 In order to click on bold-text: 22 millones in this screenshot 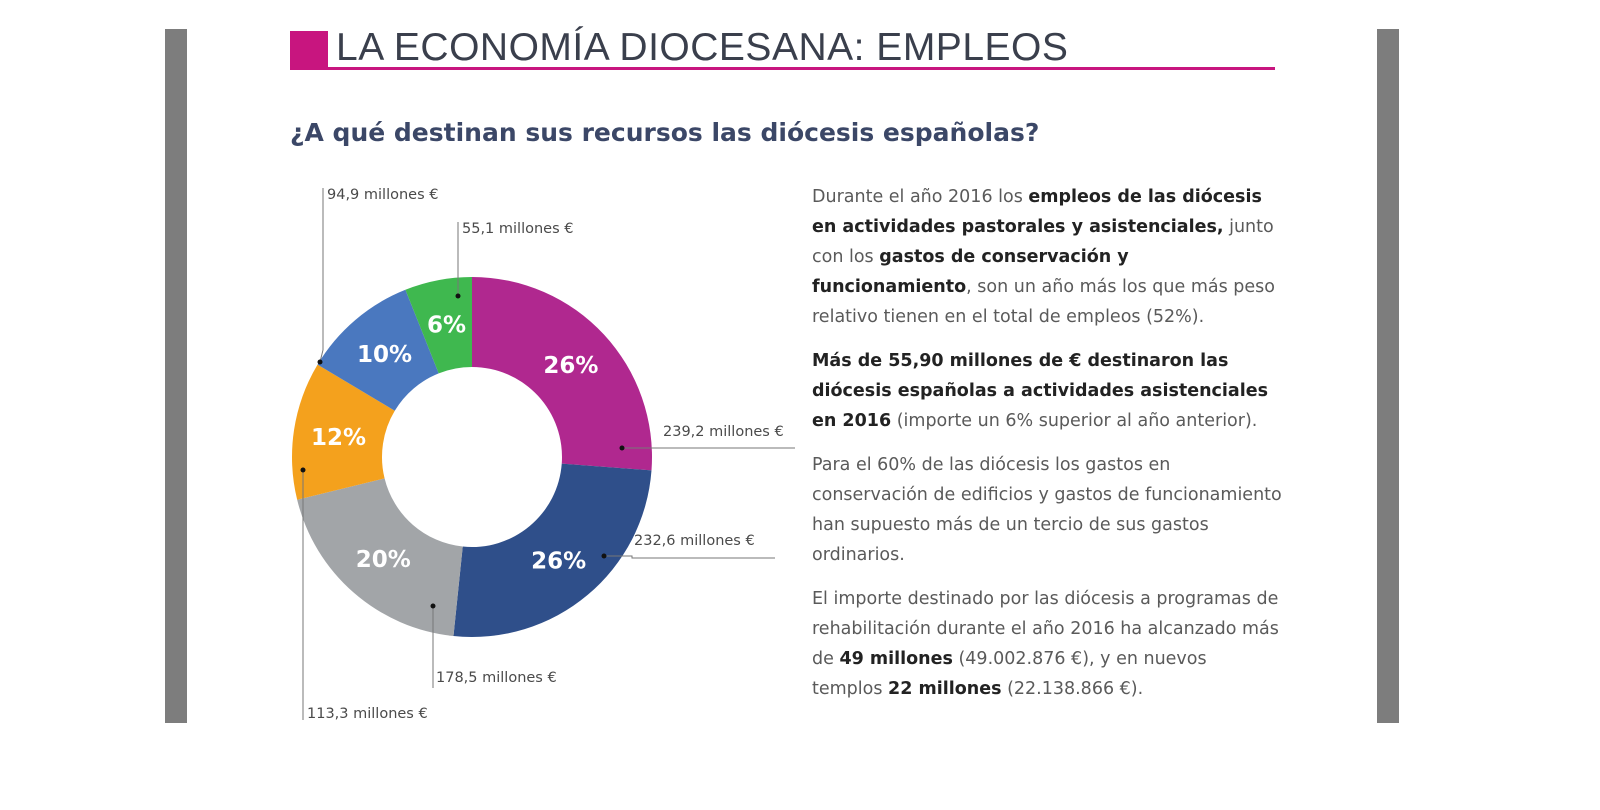, I will do `click(945, 689)`.